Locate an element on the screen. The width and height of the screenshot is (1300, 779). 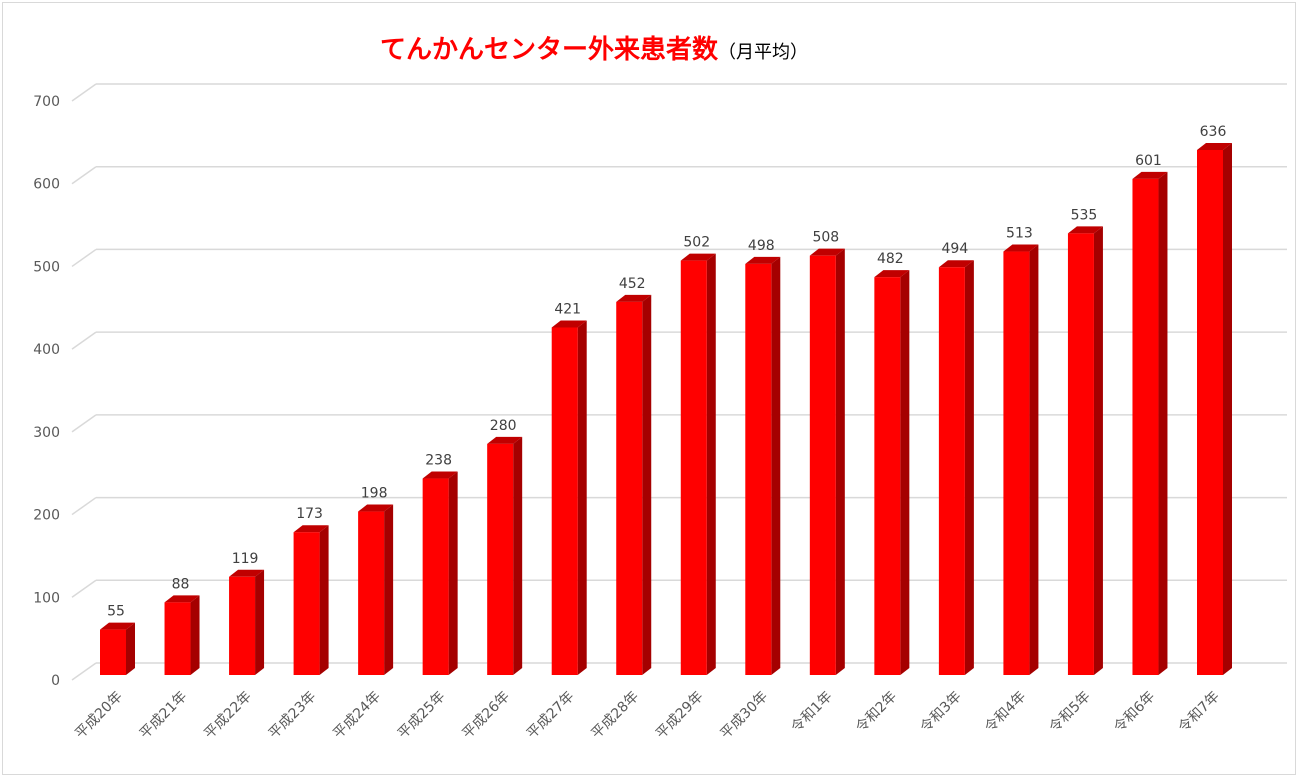
y-tick-label: 500 is located at coordinates (46, 267).